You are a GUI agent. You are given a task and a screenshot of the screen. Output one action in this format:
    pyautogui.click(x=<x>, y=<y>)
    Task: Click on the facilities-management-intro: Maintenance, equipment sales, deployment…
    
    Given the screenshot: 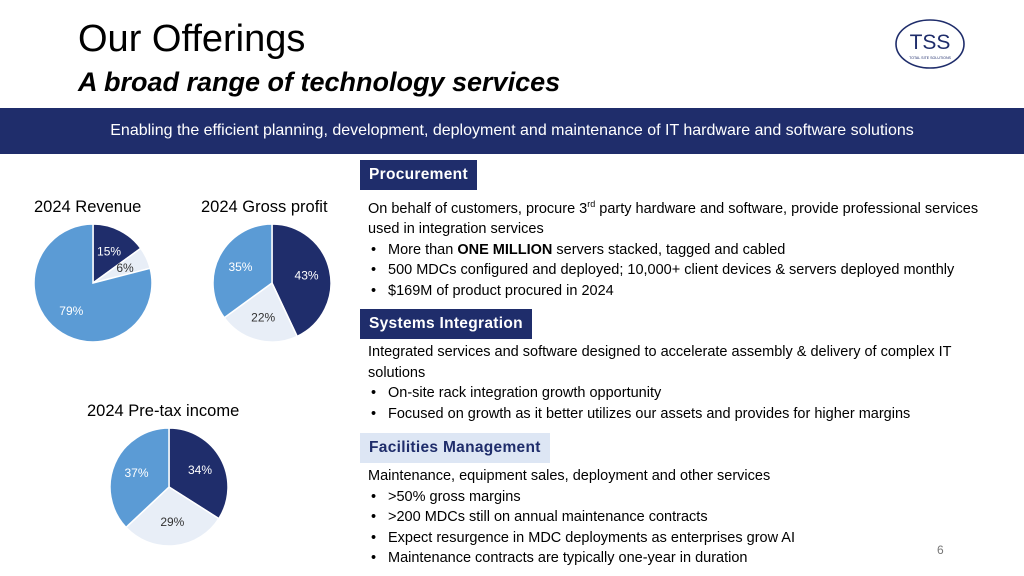 What is the action you would take?
    pyautogui.click(x=569, y=476)
    